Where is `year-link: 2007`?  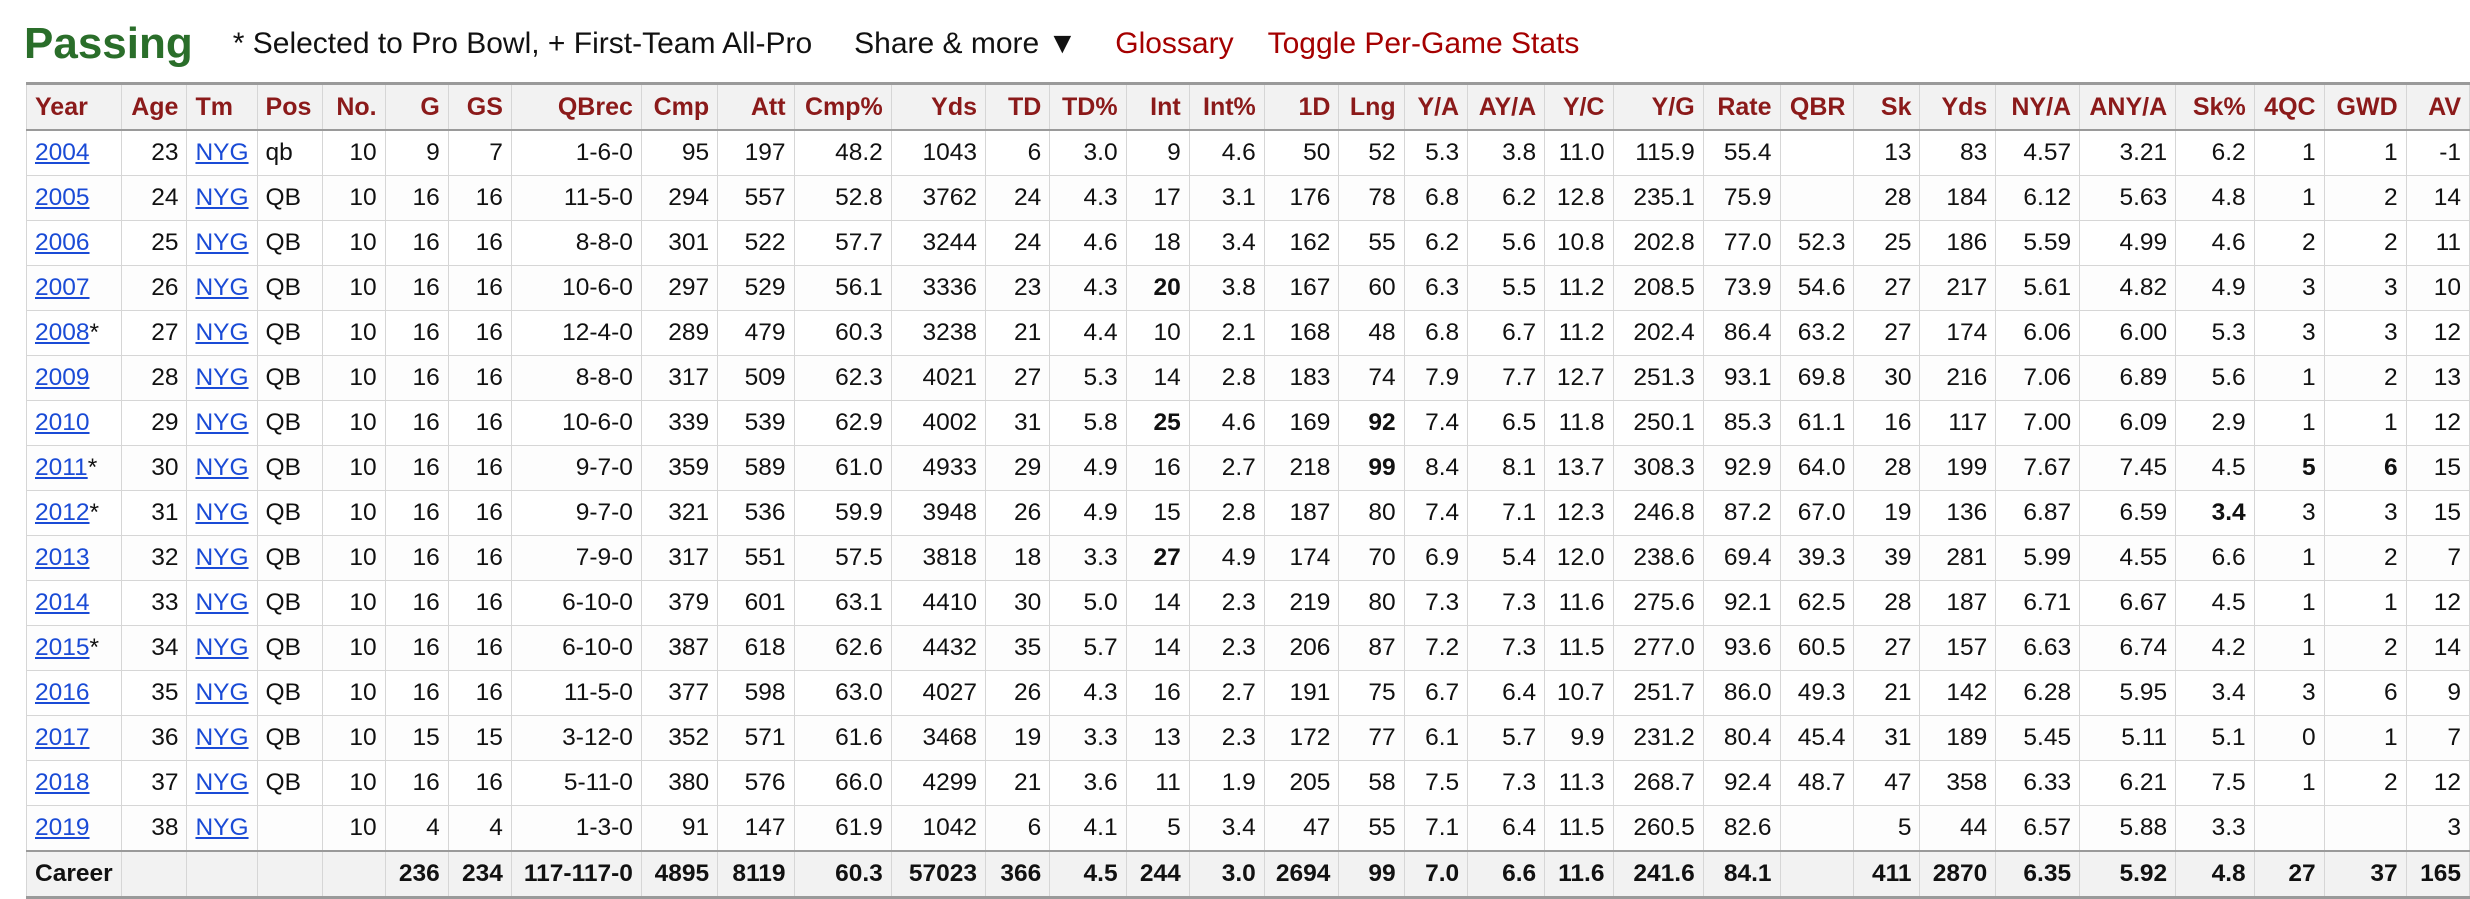
year-link: 2007 is located at coordinates (62, 287).